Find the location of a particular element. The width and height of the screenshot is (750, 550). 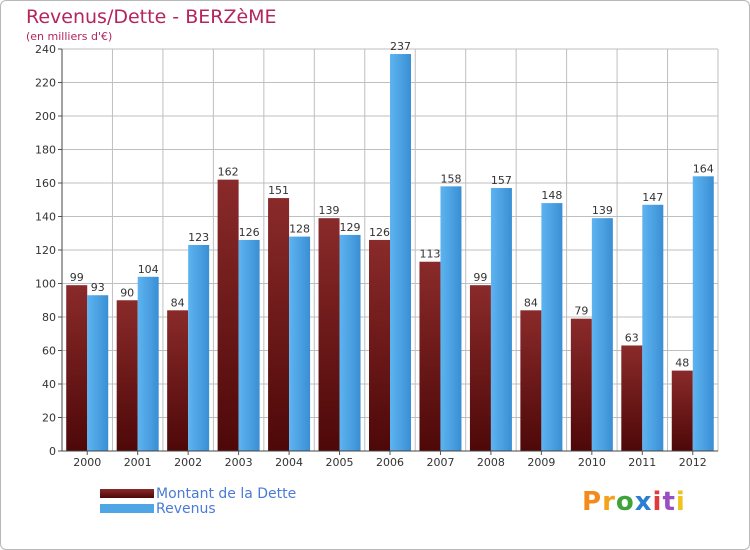

y-tick-label: 20 is located at coordinates (49, 418).